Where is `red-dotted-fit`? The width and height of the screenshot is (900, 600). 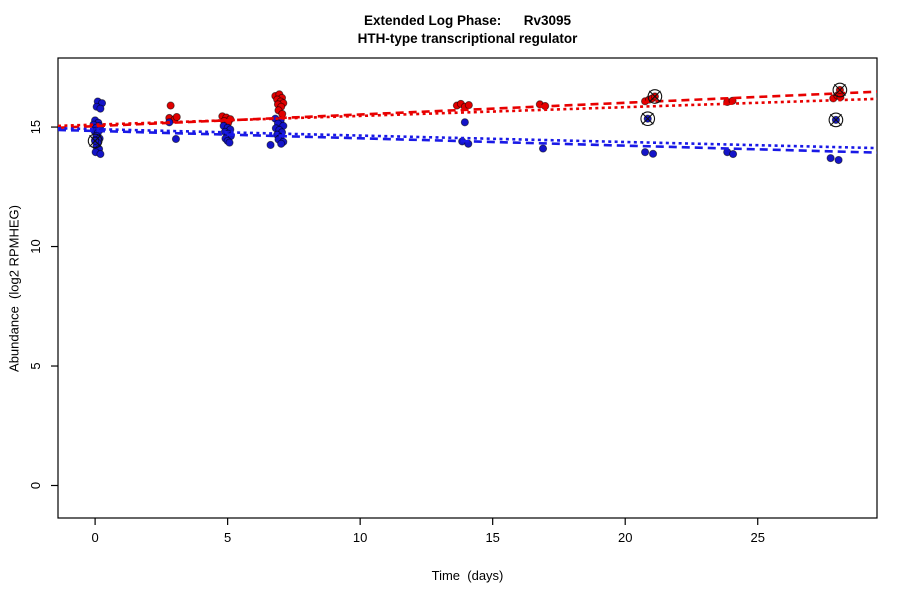
red-dotted-fit is located at coordinates (467, 112).